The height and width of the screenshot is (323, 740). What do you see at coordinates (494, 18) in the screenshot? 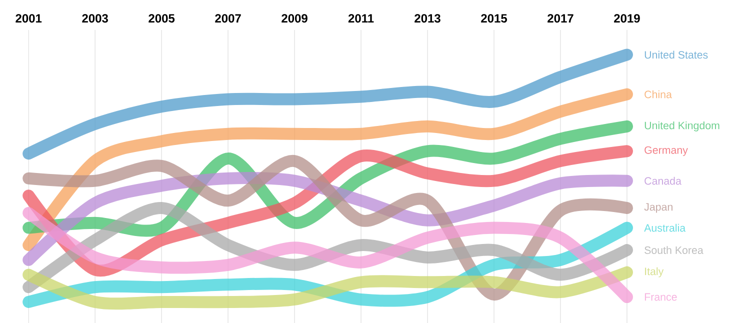
I see `x-tick-label: 2015` at bounding box center [494, 18].